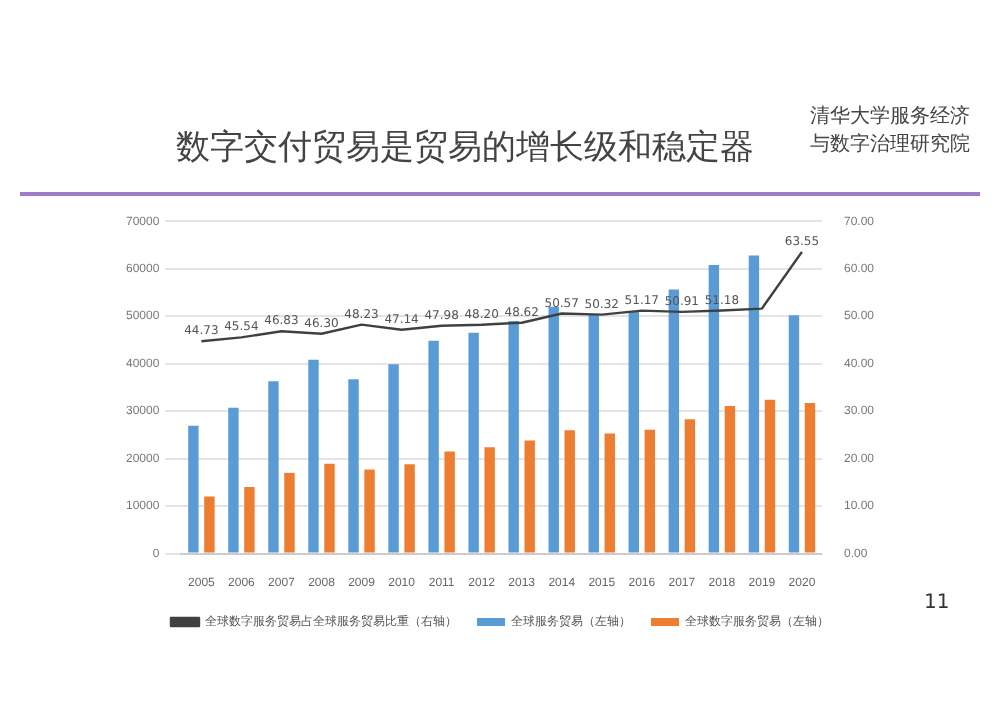 The width and height of the screenshot is (1000, 724). Describe the element at coordinates (890, 132) in the screenshot. I see `text: 清华大学服务经济与数字治理研究院` at that location.